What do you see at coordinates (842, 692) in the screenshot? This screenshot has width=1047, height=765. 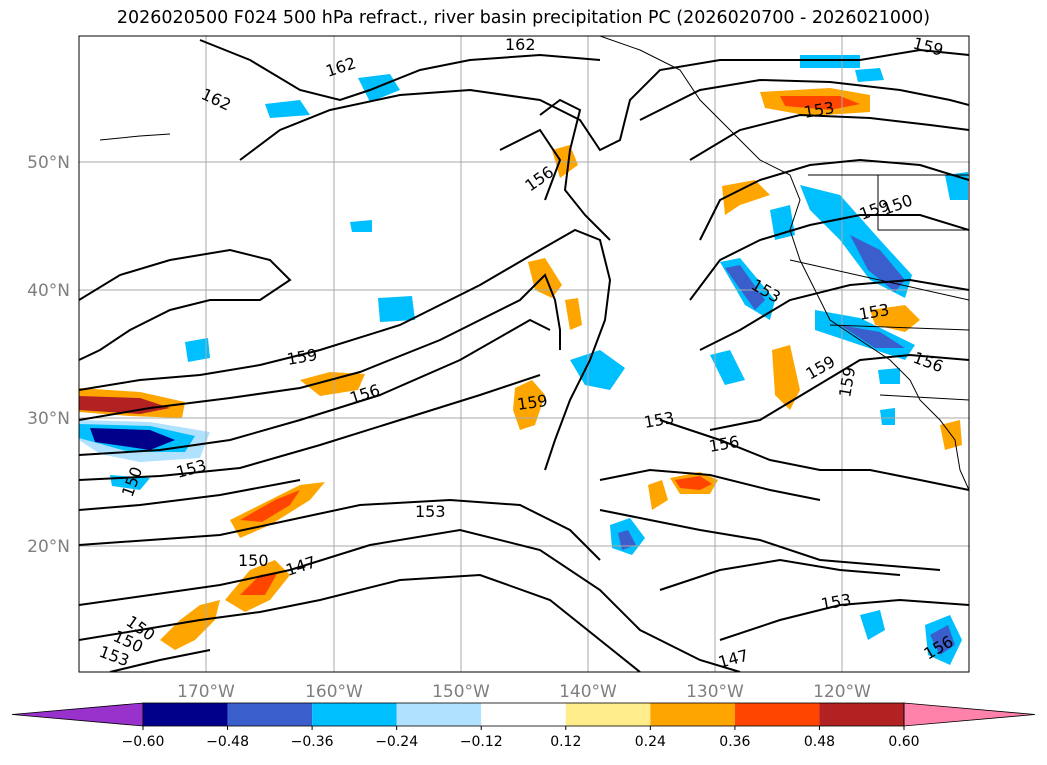 I see `lon-label: 120°W` at bounding box center [842, 692].